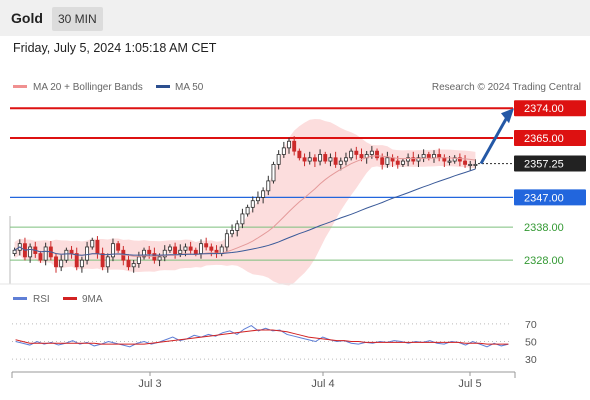  I want to click on level-2347-00-tag, so click(550, 197).